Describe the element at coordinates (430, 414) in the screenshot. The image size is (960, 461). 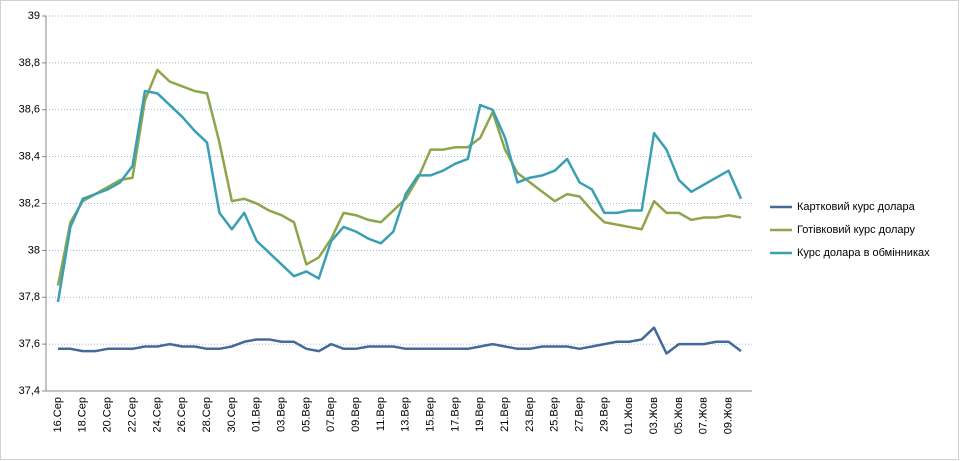
I see `x-tick-label: 15.Вер` at that location.